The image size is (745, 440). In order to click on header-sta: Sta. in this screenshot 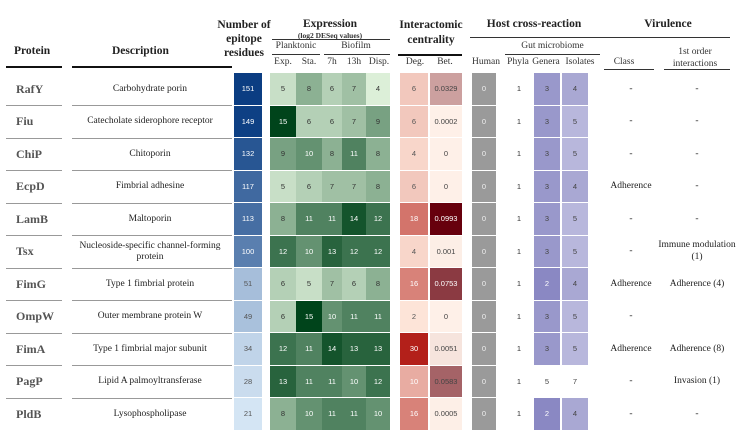, I will do `click(309, 62)`.